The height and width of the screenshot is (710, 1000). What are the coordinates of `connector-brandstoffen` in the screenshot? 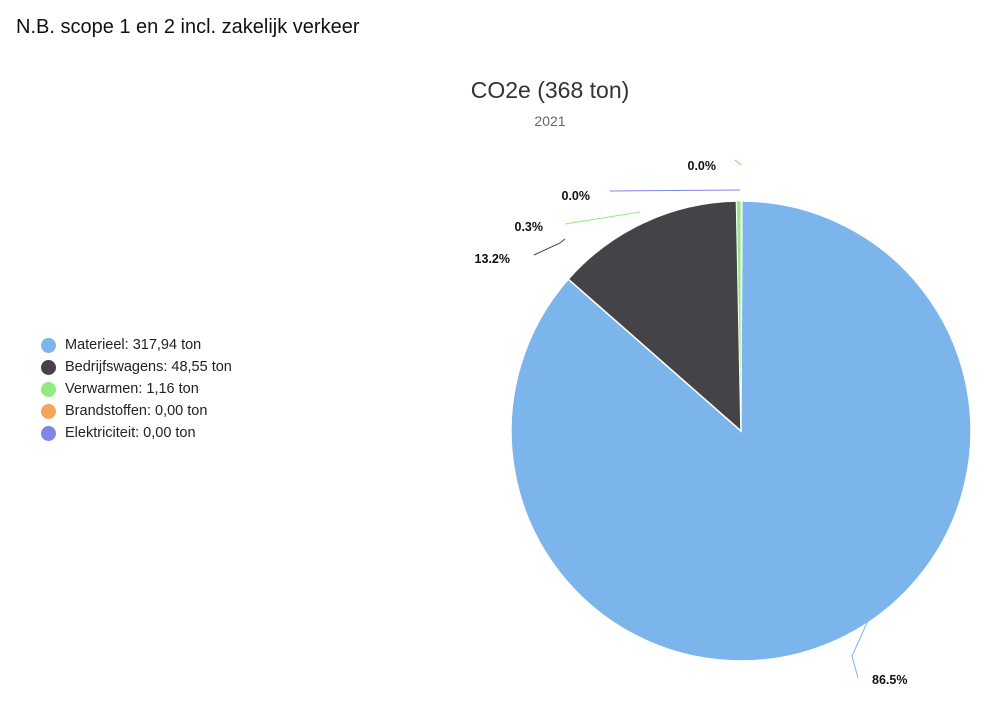 It's located at (738, 162).